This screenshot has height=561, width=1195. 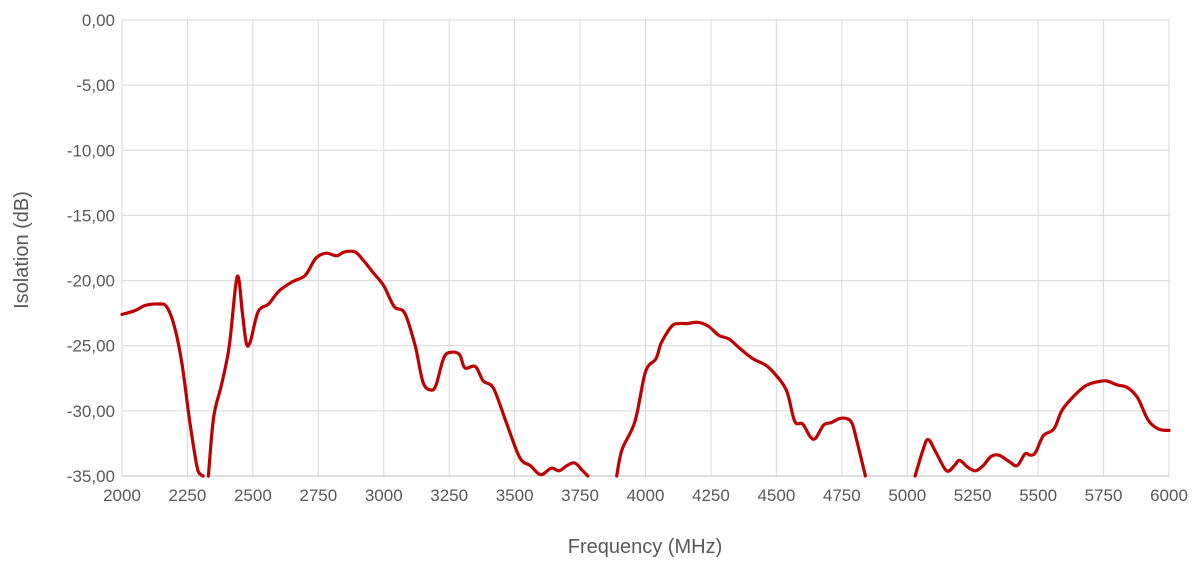 I want to click on x-tick-label: 5250, so click(x=973, y=495).